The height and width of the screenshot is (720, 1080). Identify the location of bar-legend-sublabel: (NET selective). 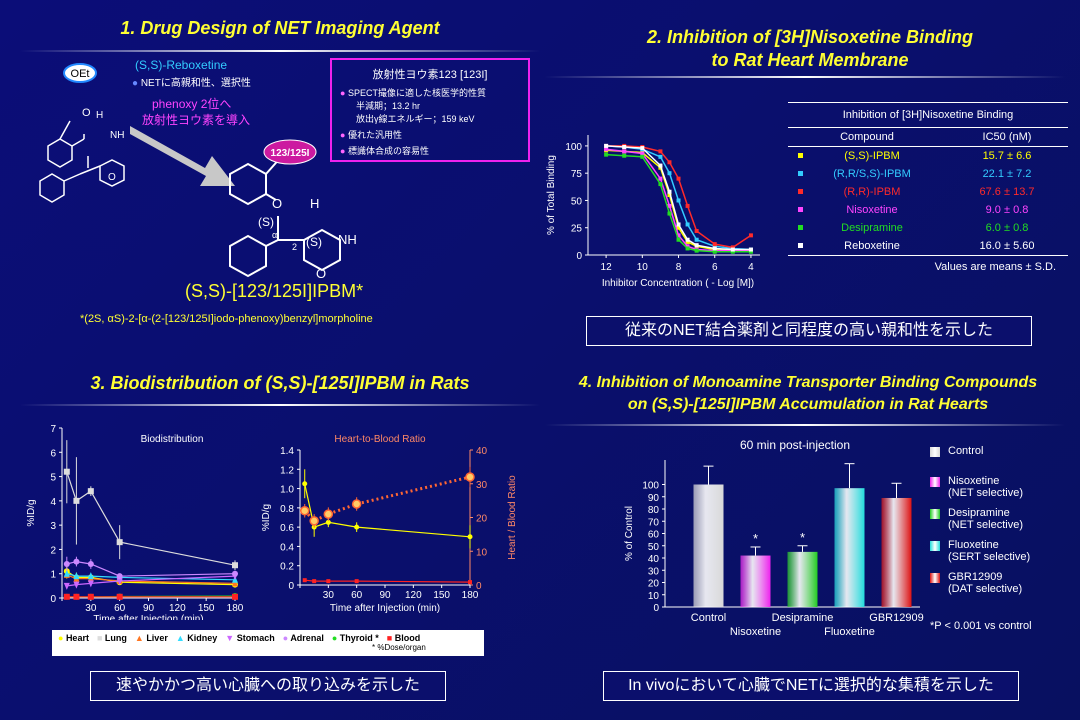
(985, 493).